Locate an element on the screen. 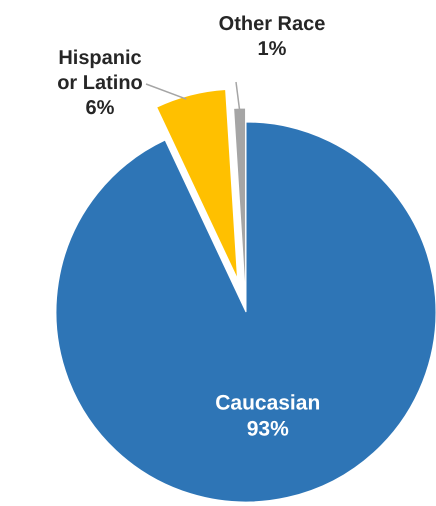 This screenshot has width=436, height=506. slice-label: Hispanic or Latino is located at coordinates (100, 70).